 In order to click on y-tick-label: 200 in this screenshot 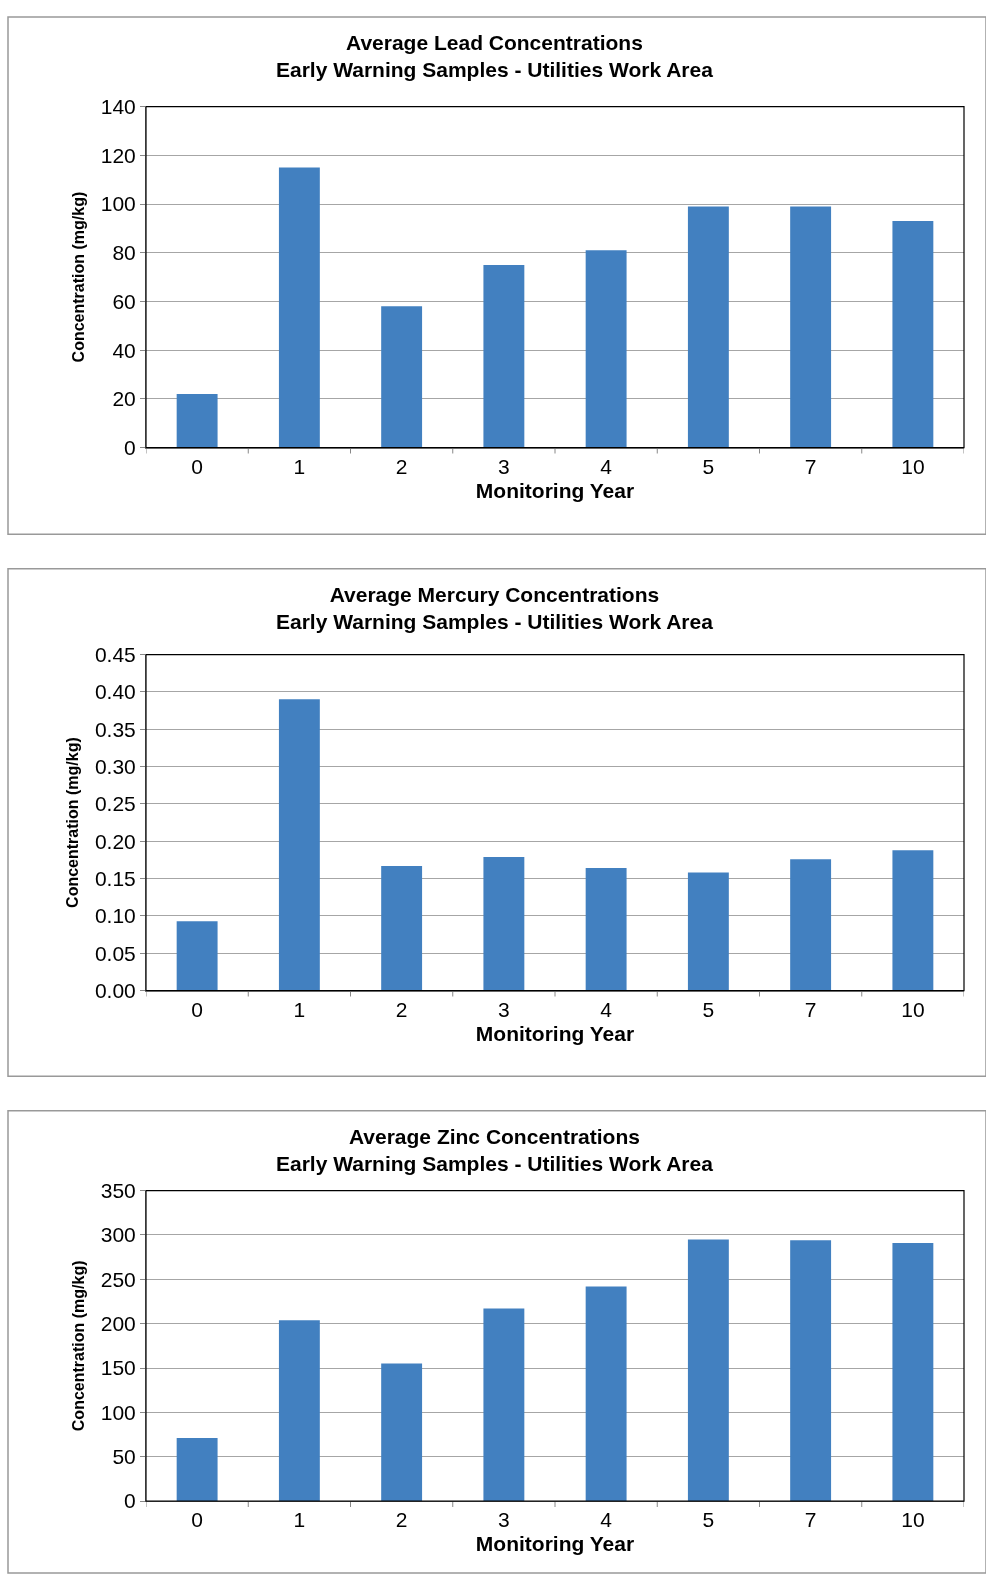, I will do `click(118, 1324)`.